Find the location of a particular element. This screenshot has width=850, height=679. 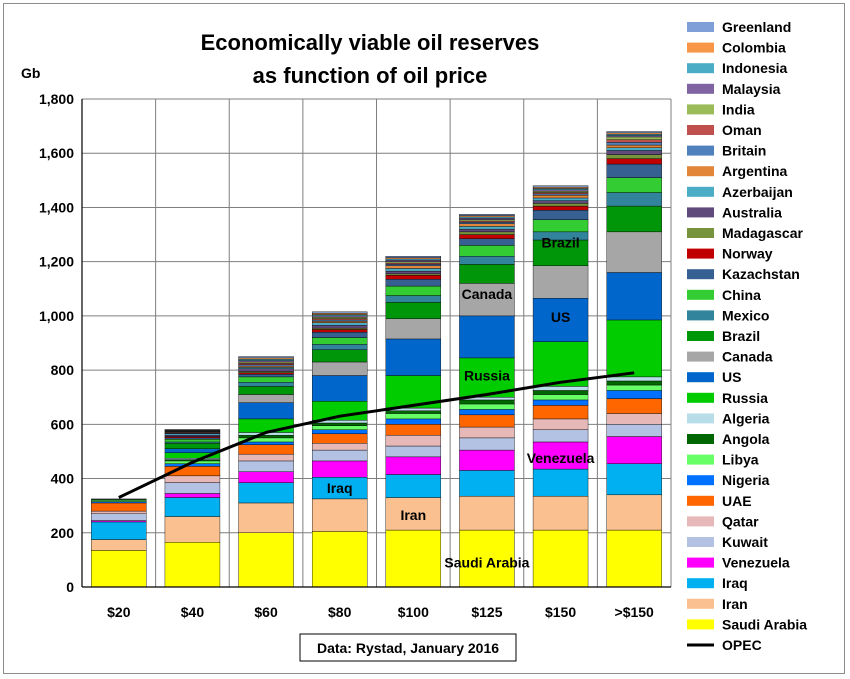

y-tick-label: 1,200 is located at coordinates (56, 262).